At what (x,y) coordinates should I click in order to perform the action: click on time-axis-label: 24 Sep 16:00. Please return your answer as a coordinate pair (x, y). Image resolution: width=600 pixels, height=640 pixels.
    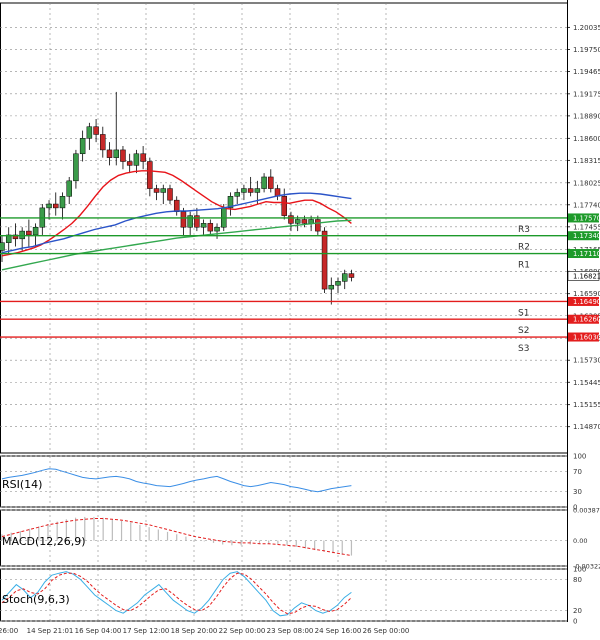
    Looking at the image, I should click on (338, 631).